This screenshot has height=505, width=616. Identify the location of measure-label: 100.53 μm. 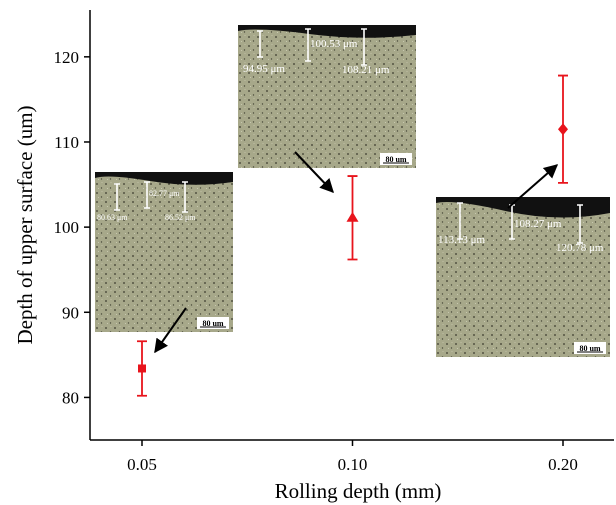
(334, 44).